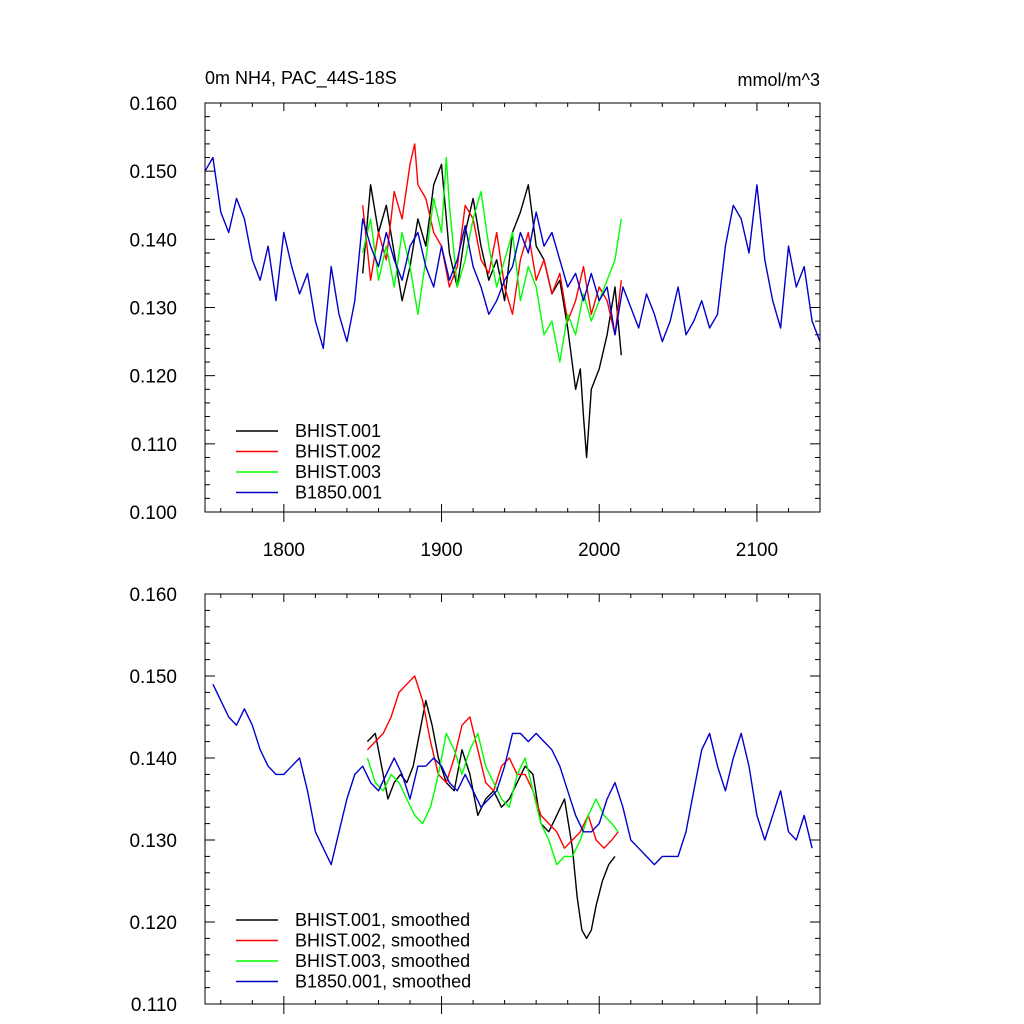 This screenshot has height=1024, width=1024. I want to click on top-panel-units: mmol/m^3, so click(779, 80).